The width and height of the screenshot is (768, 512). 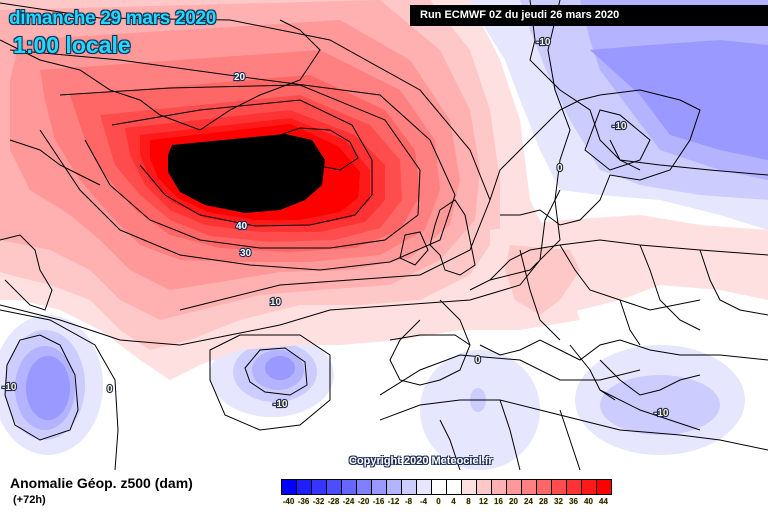 What do you see at coordinates (603, 501) in the screenshot?
I see `colorbar-tick-label: 44` at bounding box center [603, 501].